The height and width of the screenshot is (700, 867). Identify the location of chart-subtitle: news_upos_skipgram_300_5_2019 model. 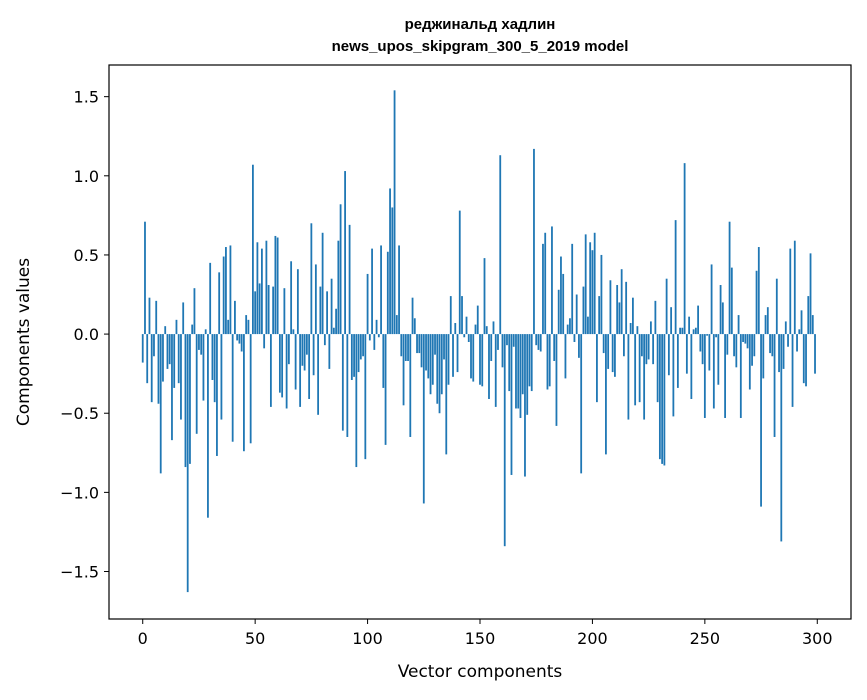
(480, 46).